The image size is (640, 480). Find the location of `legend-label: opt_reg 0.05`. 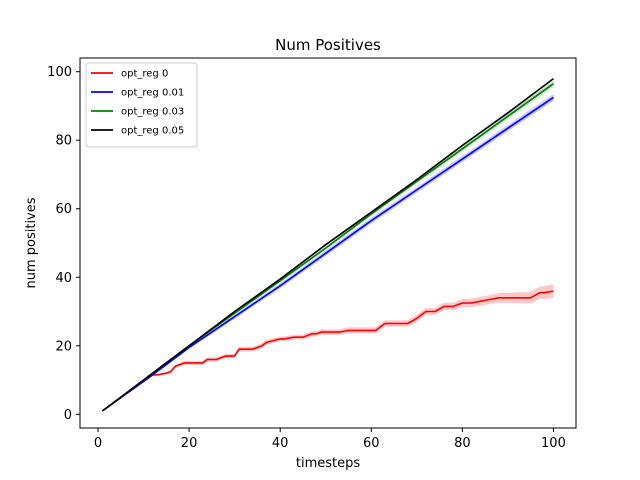

legend-label: opt_reg 0.05 is located at coordinates (152, 131).